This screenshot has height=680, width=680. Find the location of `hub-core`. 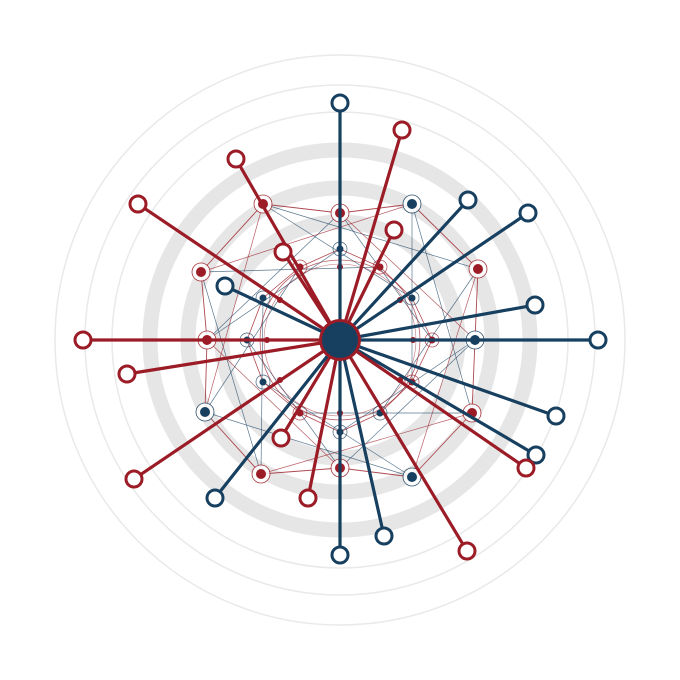

hub-core is located at coordinates (340, 340).